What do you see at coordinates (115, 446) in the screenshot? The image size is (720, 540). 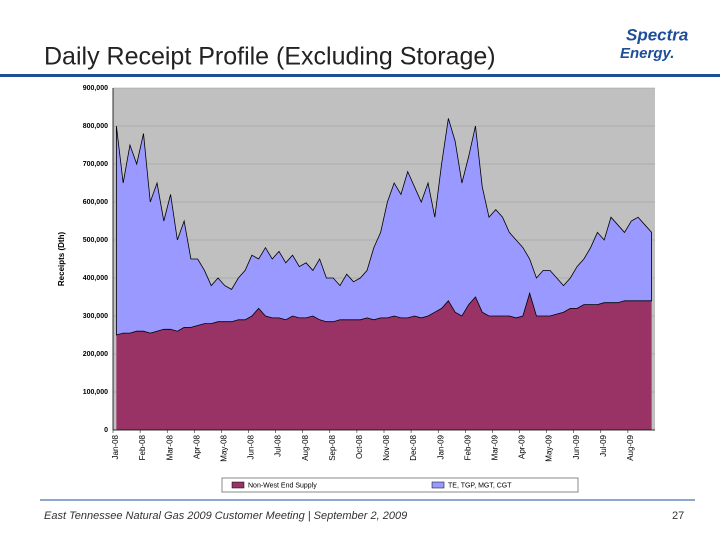 I see `x-tick-label: Jan-08` at bounding box center [115, 446].